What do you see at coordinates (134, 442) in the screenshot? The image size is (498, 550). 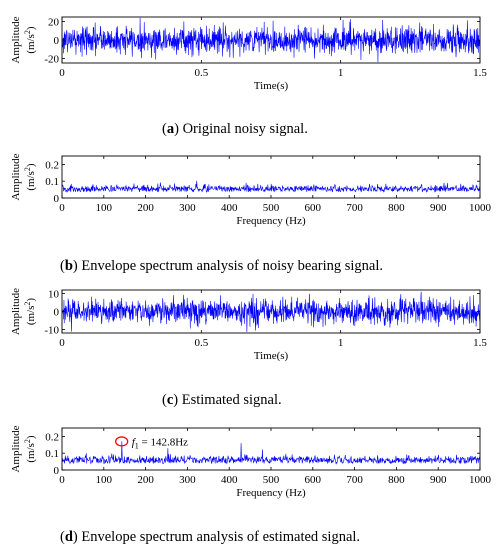 I see `annotation-symbol: f` at bounding box center [134, 442].